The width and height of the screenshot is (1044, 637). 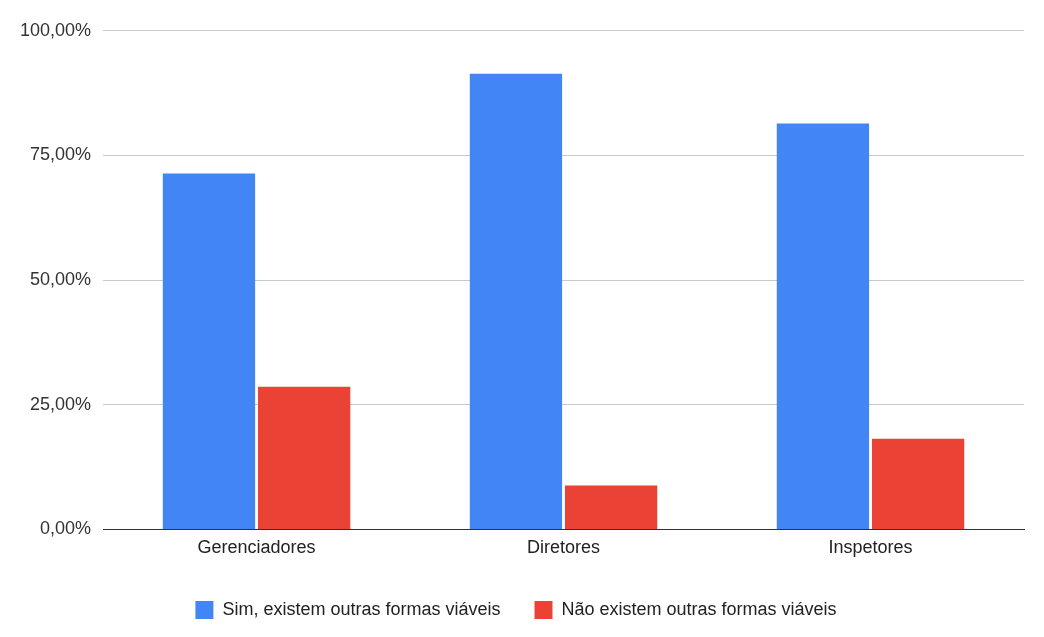 What do you see at coordinates (564, 547) in the screenshot?
I see `x-tick-label: Diretores` at bounding box center [564, 547].